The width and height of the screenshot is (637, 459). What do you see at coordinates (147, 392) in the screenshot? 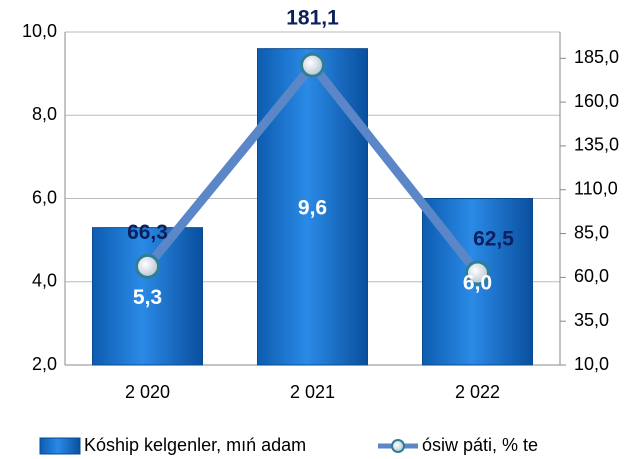
I see `x-tick-label: 2 020` at bounding box center [147, 392].